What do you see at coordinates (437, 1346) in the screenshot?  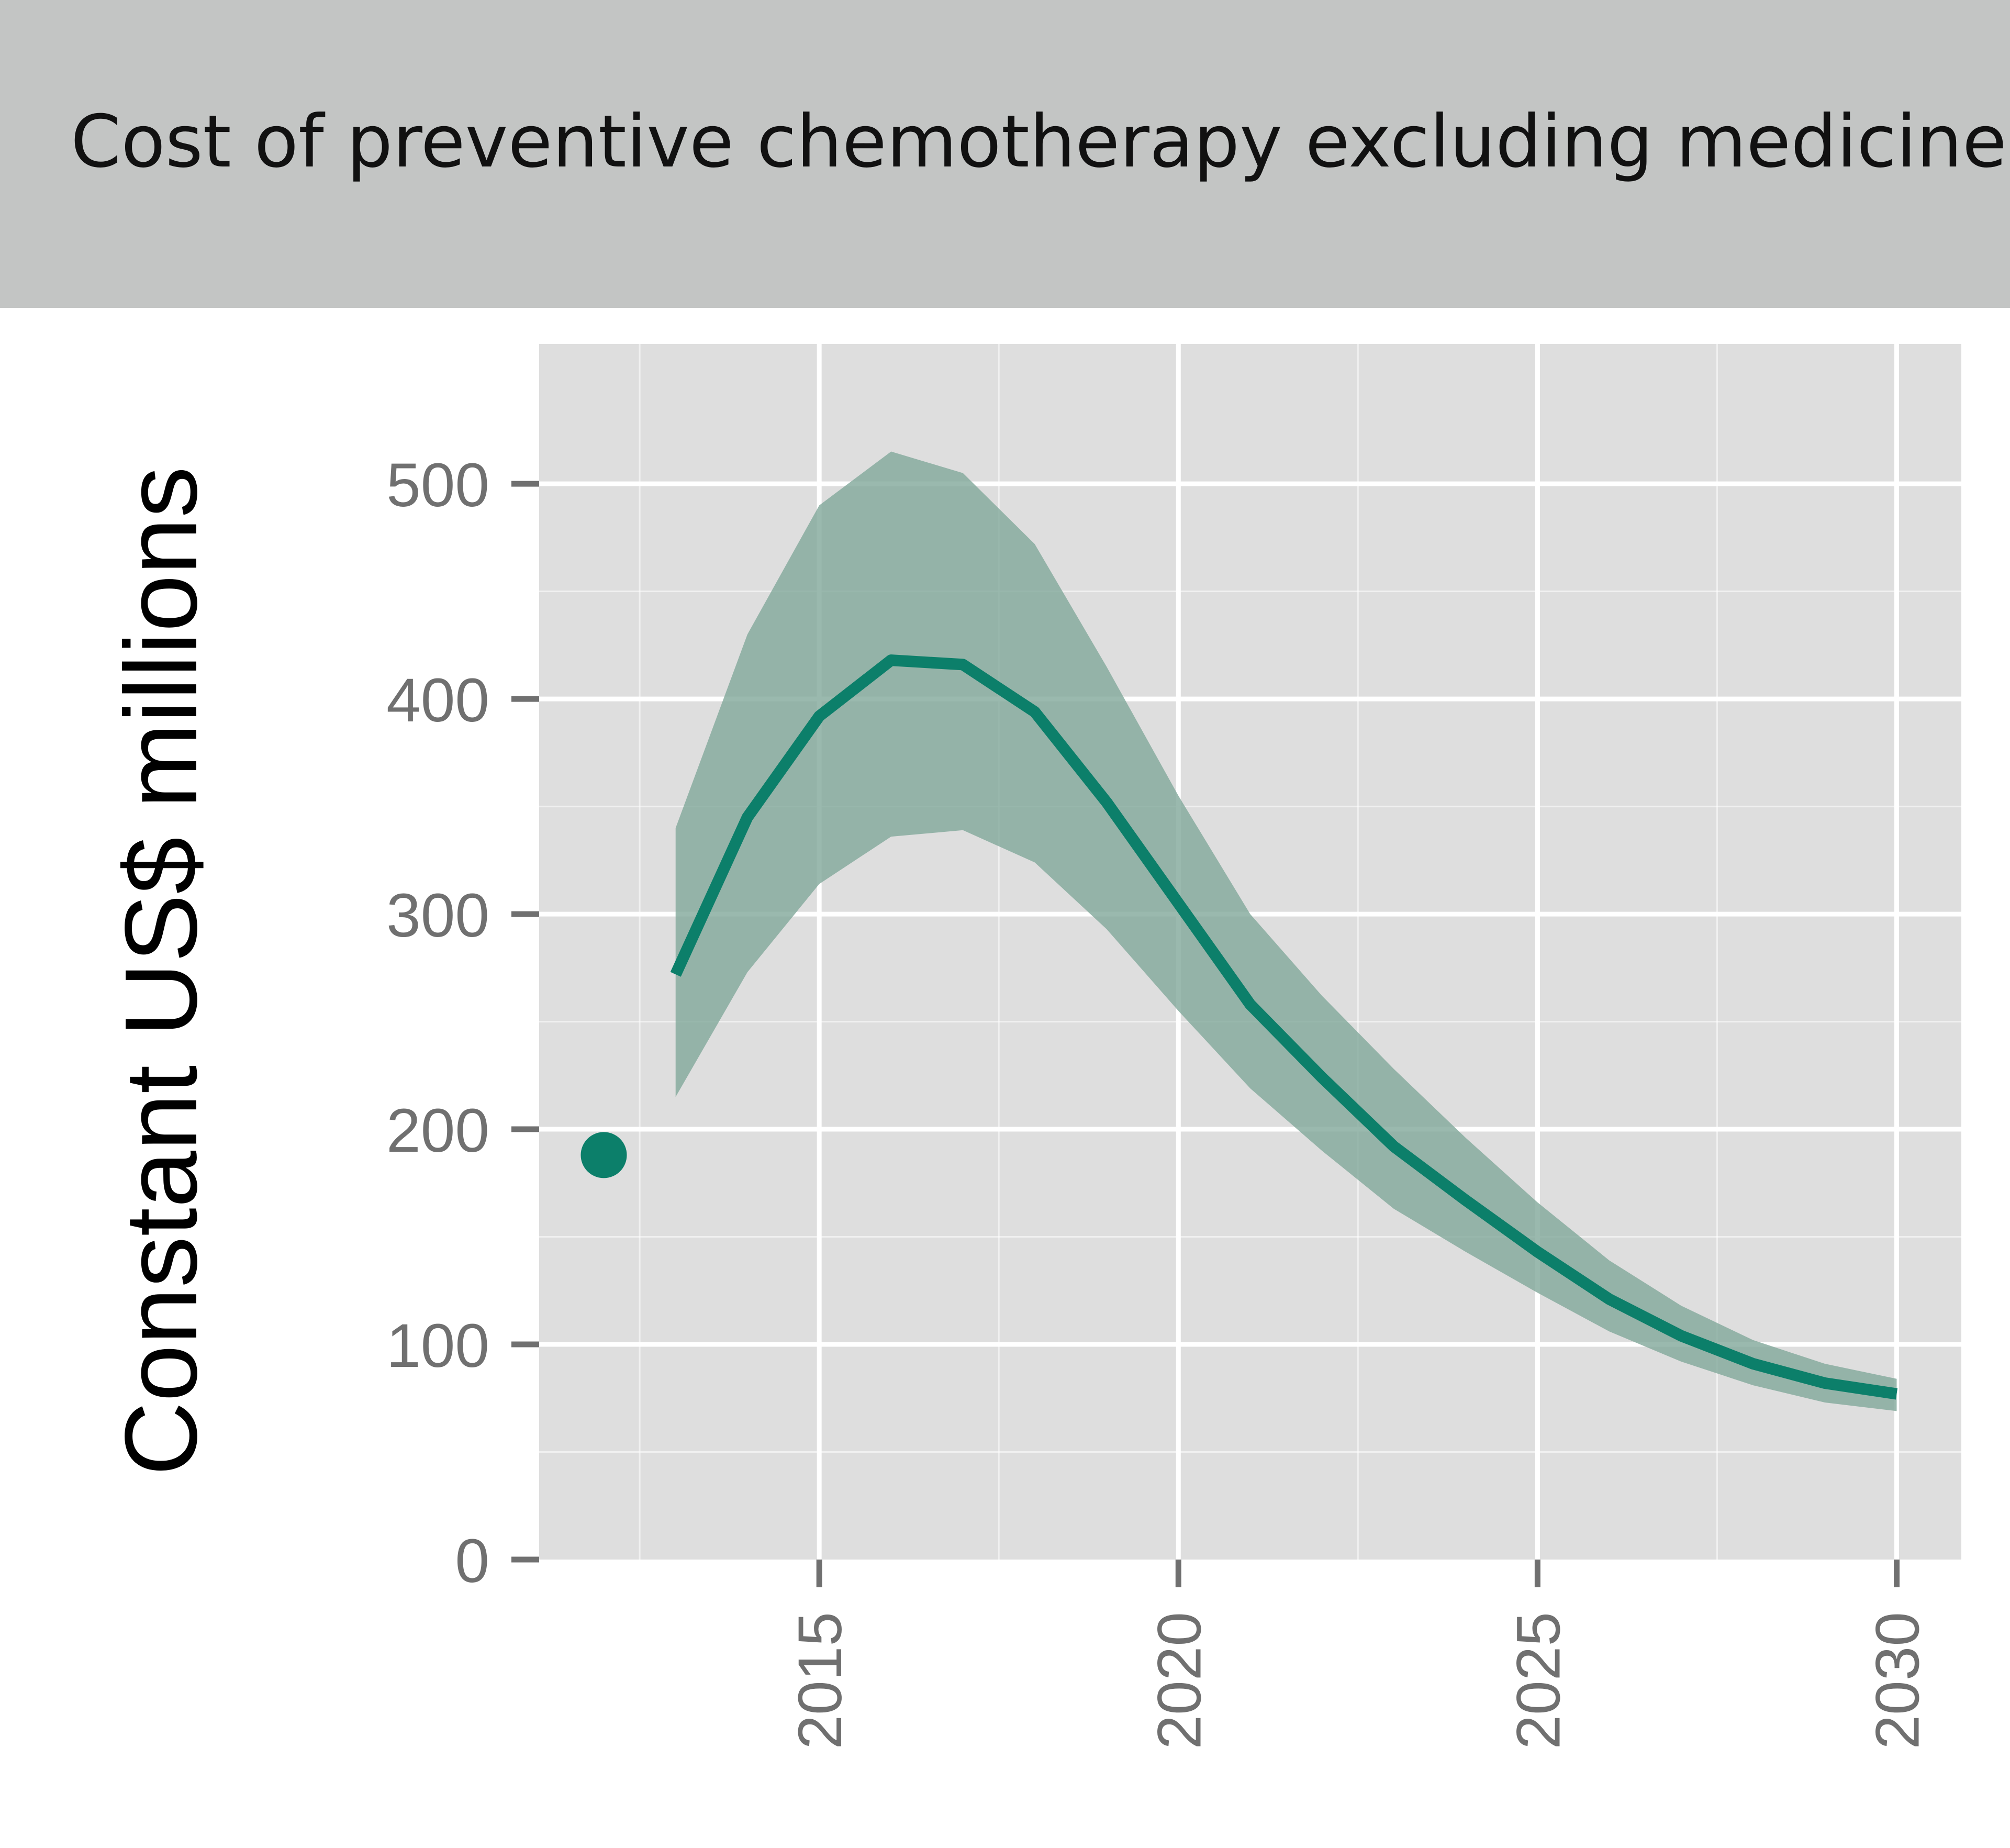 I see `y-tick-label: 100` at bounding box center [437, 1346].